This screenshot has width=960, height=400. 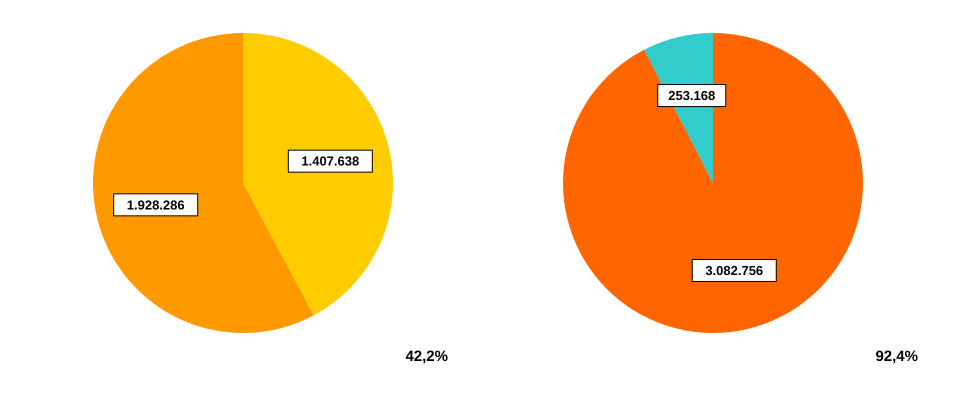 What do you see at coordinates (896, 356) in the screenshot?
I see `text: 92,4%` at bounding box center [896, 356].